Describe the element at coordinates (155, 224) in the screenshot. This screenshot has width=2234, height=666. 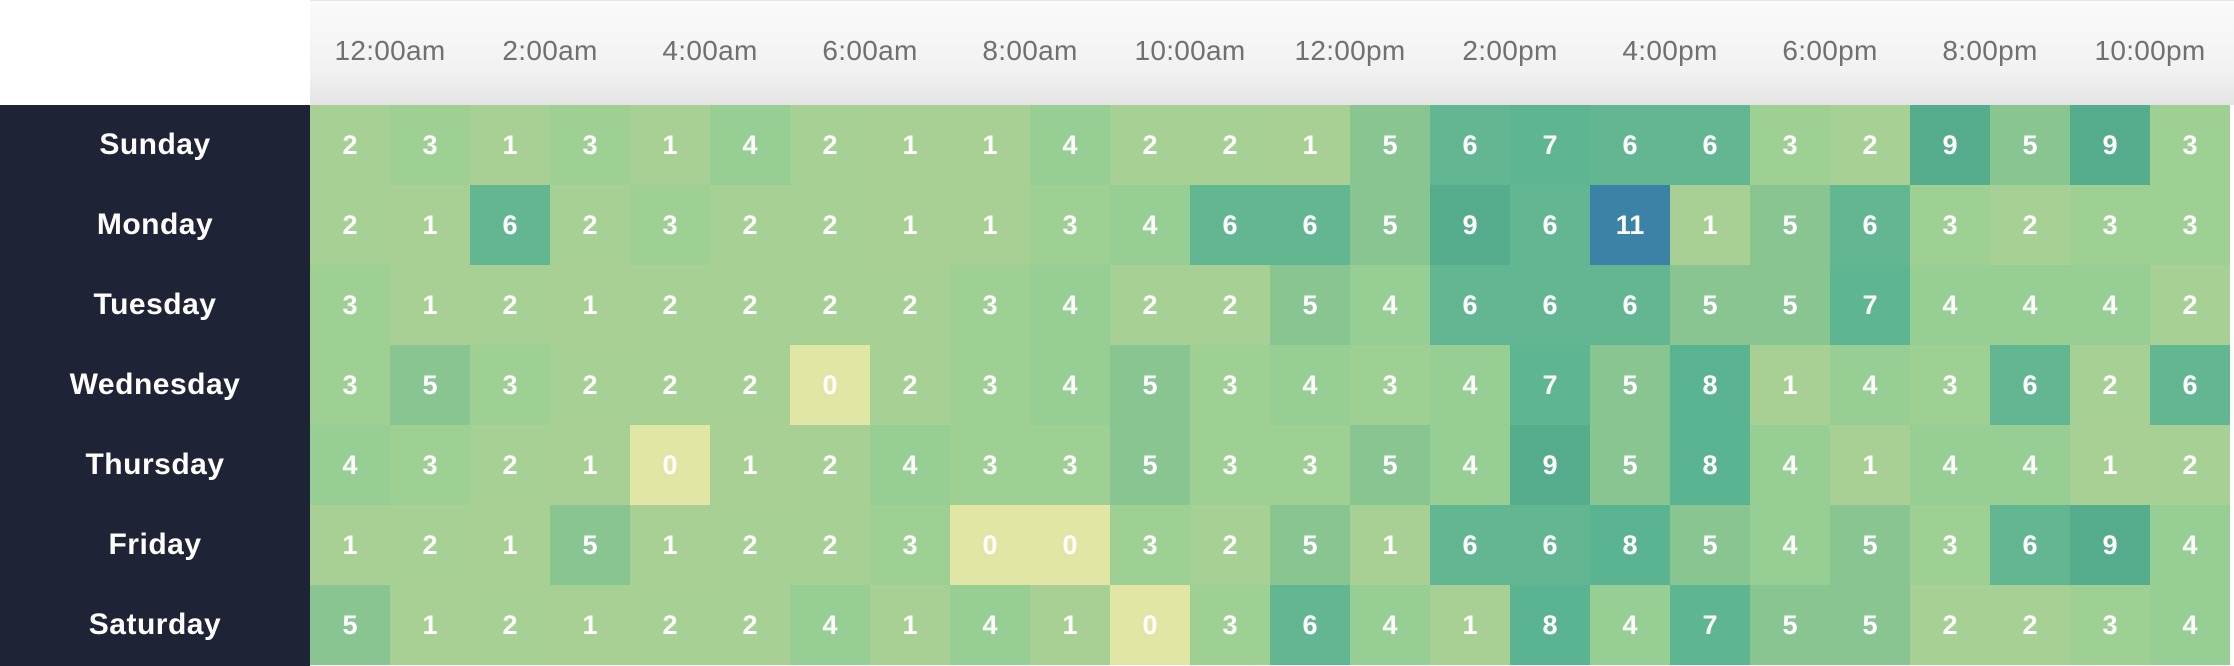
I see `day-label: Monday` at that location.